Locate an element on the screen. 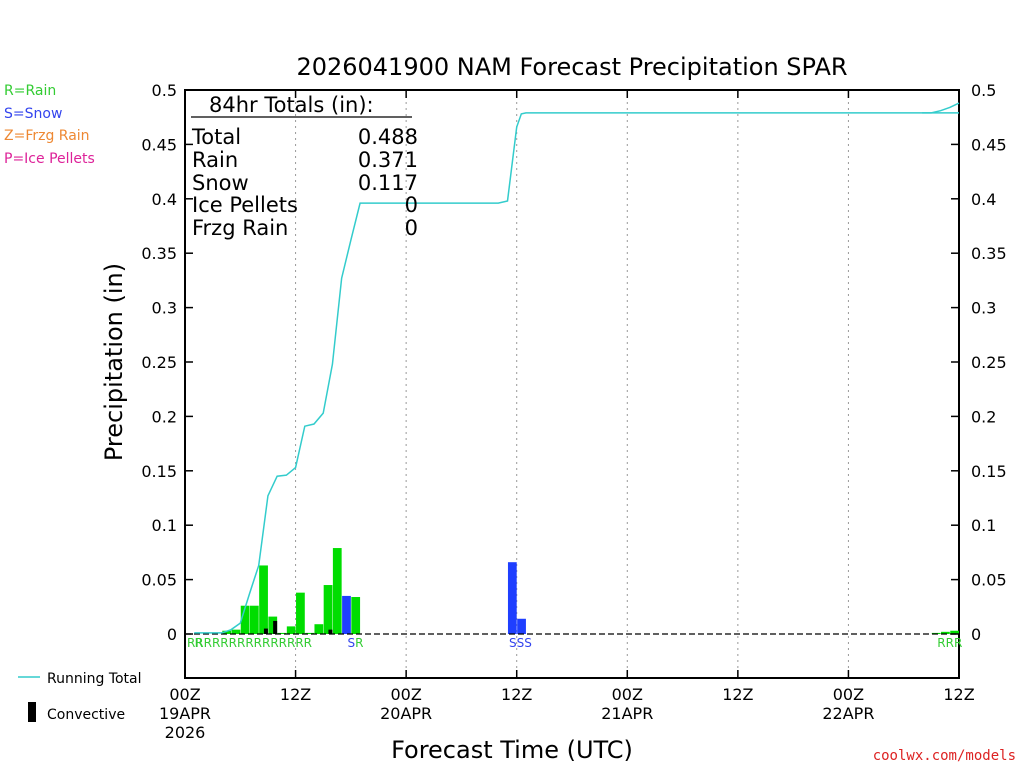 The image size is (1024, 768). y-tick-label-left: 0.05 is located at coordinates (159, 580).